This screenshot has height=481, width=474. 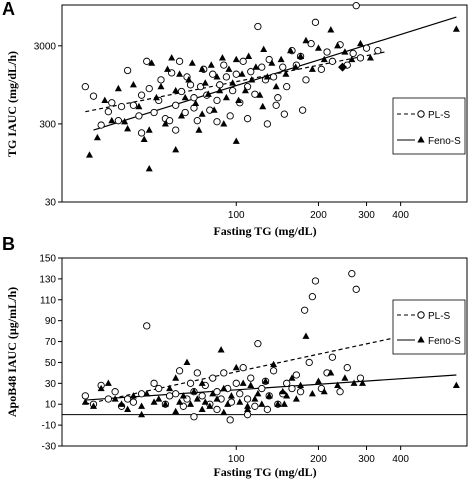 What do you see at coordinates (48, 125) in the screenshot?
I see `panel-a-y-ticks: 30 300 3000` at bounding box center [48, 125].